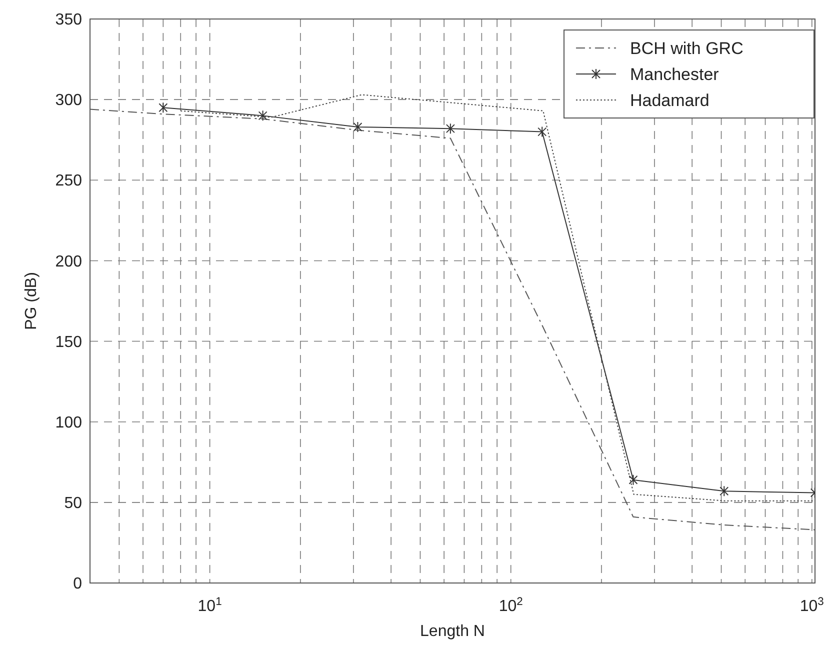 The width and height of the screenshot is (835, 648). What do you see at coordinates (68, 20) in the screenshot?
I see `y-tick-label: 350` at bounding box center [68, 20].